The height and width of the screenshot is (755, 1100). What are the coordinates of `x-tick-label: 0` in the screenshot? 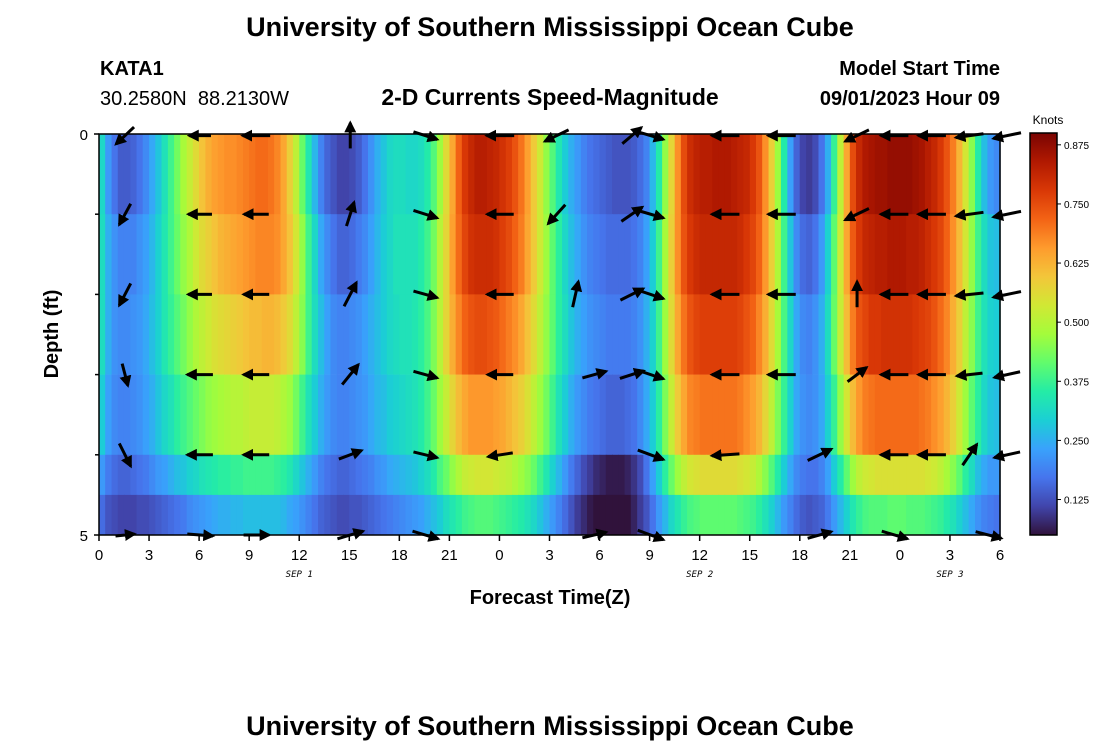 It's located at (499, 555).